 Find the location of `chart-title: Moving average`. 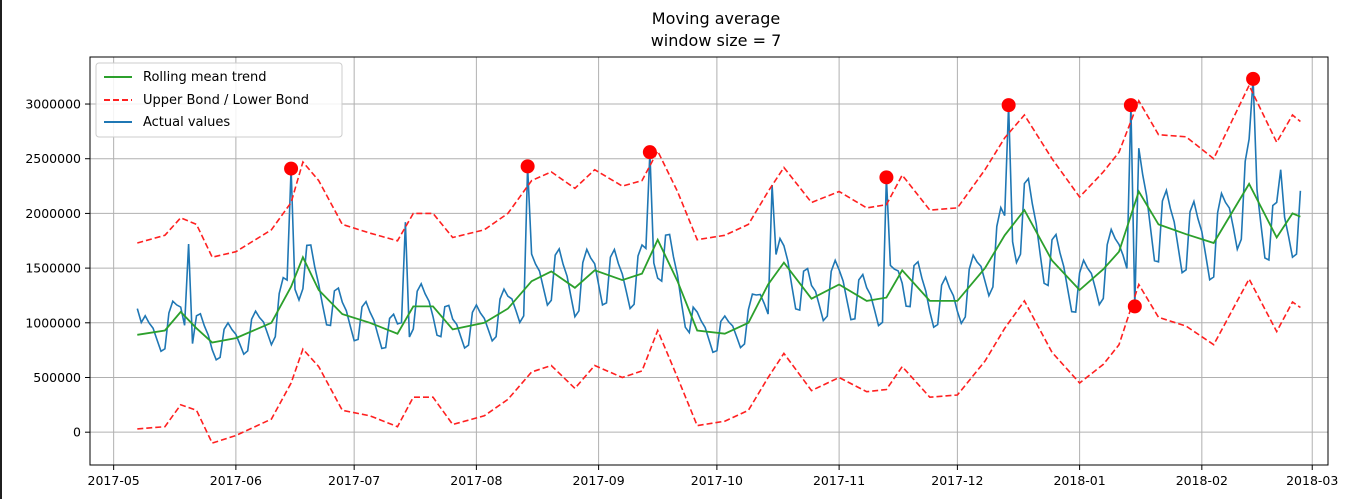

chart-title: Moving average is located at coordinates (716, 18).